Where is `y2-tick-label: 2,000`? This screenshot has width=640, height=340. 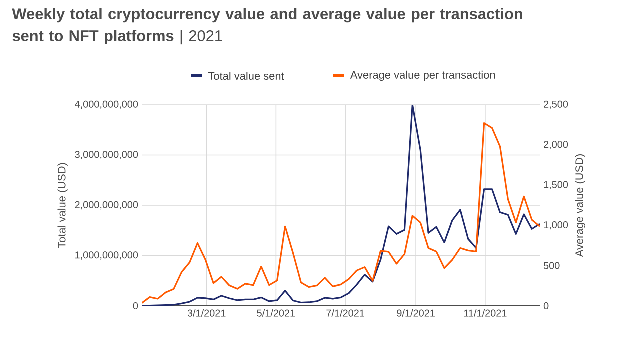
y2-tick-label: 2,000 is located at coordinates (556, 145).